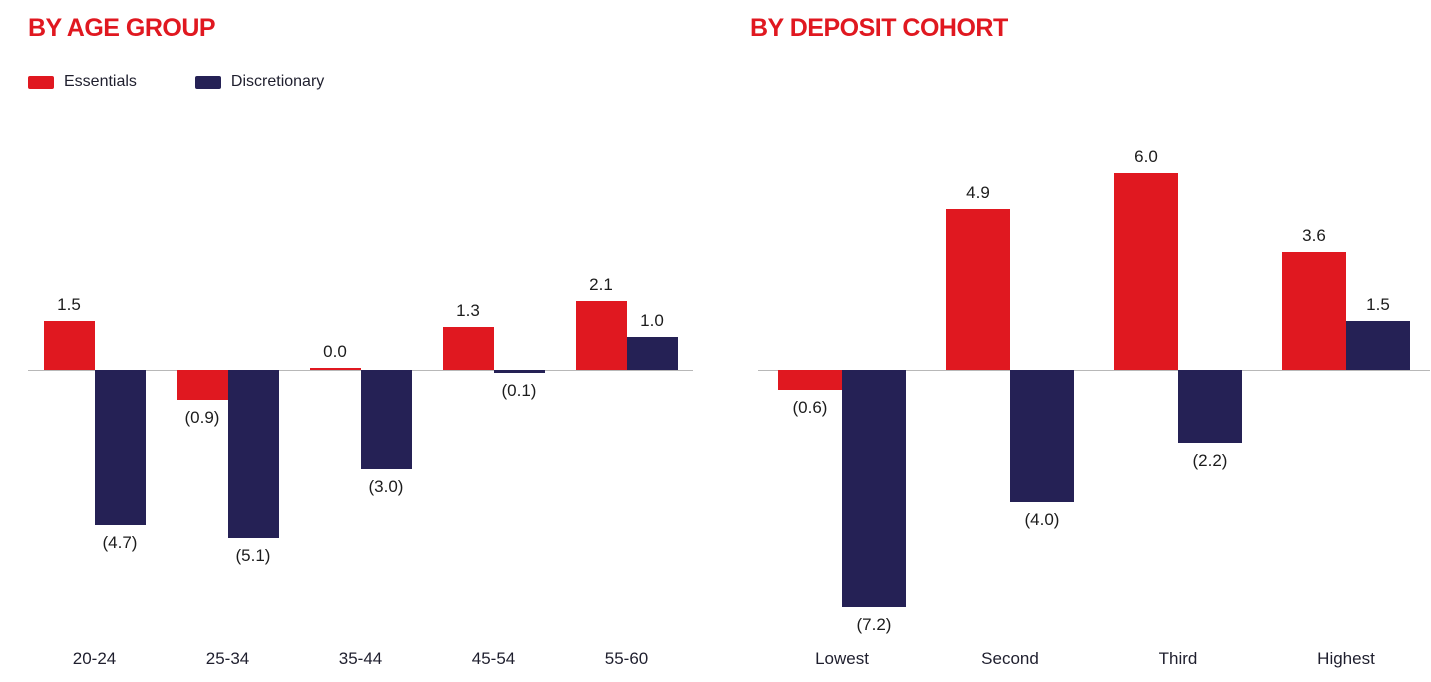 This screenshot has height=682, width=1431. What do you see at coordinates (41, 82) in the screenshot?
I see `essentials-swatch-icon` at bounding box center [41, 82].